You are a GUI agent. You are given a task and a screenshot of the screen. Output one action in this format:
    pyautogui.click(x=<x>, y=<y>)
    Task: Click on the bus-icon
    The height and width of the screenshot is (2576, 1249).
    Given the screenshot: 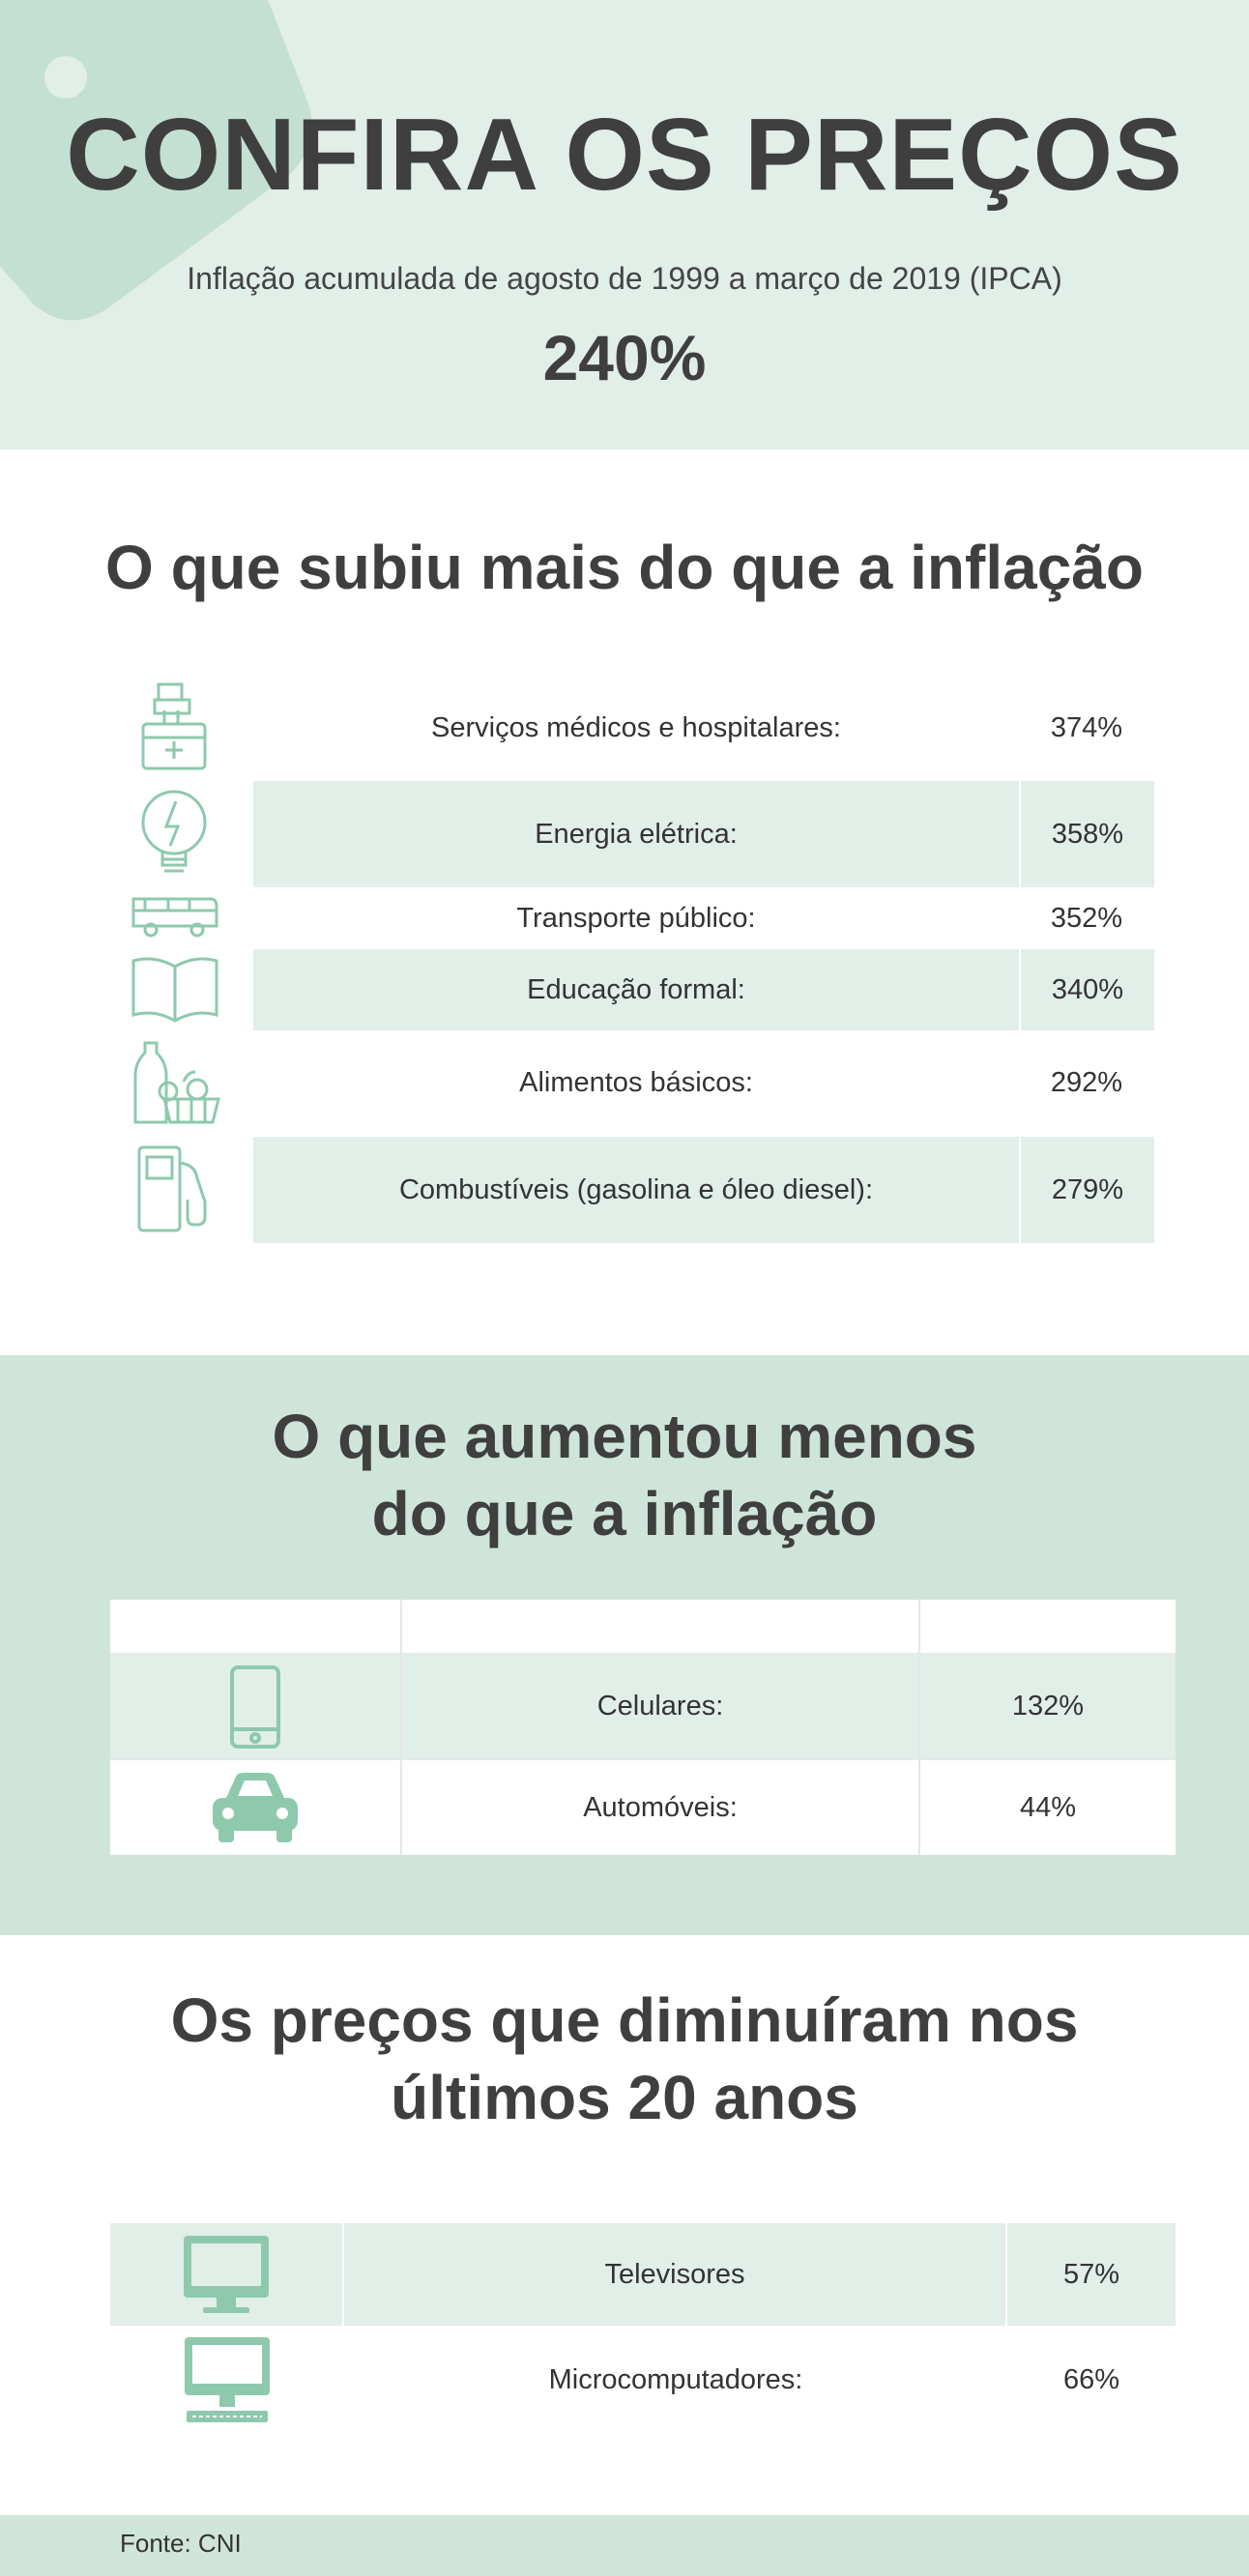 What is the action you would take?
    pyautogui.click(x=175, y=915)
    